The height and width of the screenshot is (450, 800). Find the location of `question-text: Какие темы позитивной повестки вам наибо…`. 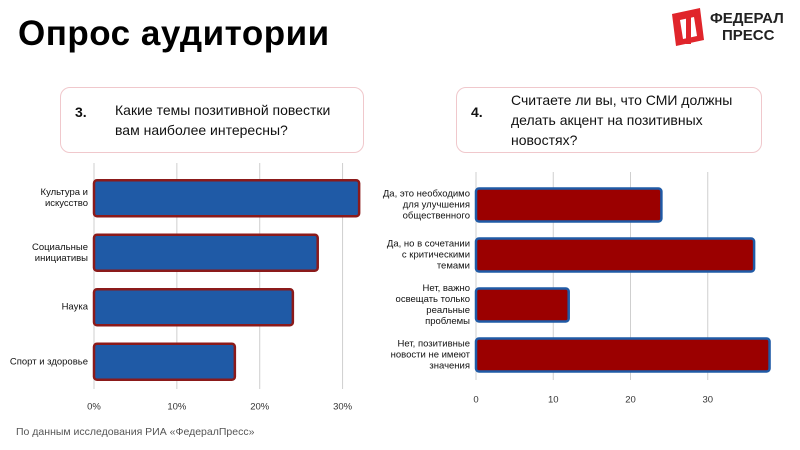

question-text: Какие темы позитивной повестки вам наибо… is located at coordinates (223, 120).